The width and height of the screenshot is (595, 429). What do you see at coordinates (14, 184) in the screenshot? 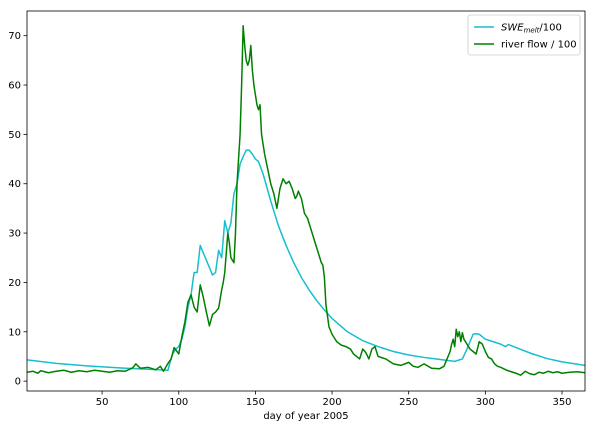
I see `y-tick-label: 40` at bounding box center [14, 184].